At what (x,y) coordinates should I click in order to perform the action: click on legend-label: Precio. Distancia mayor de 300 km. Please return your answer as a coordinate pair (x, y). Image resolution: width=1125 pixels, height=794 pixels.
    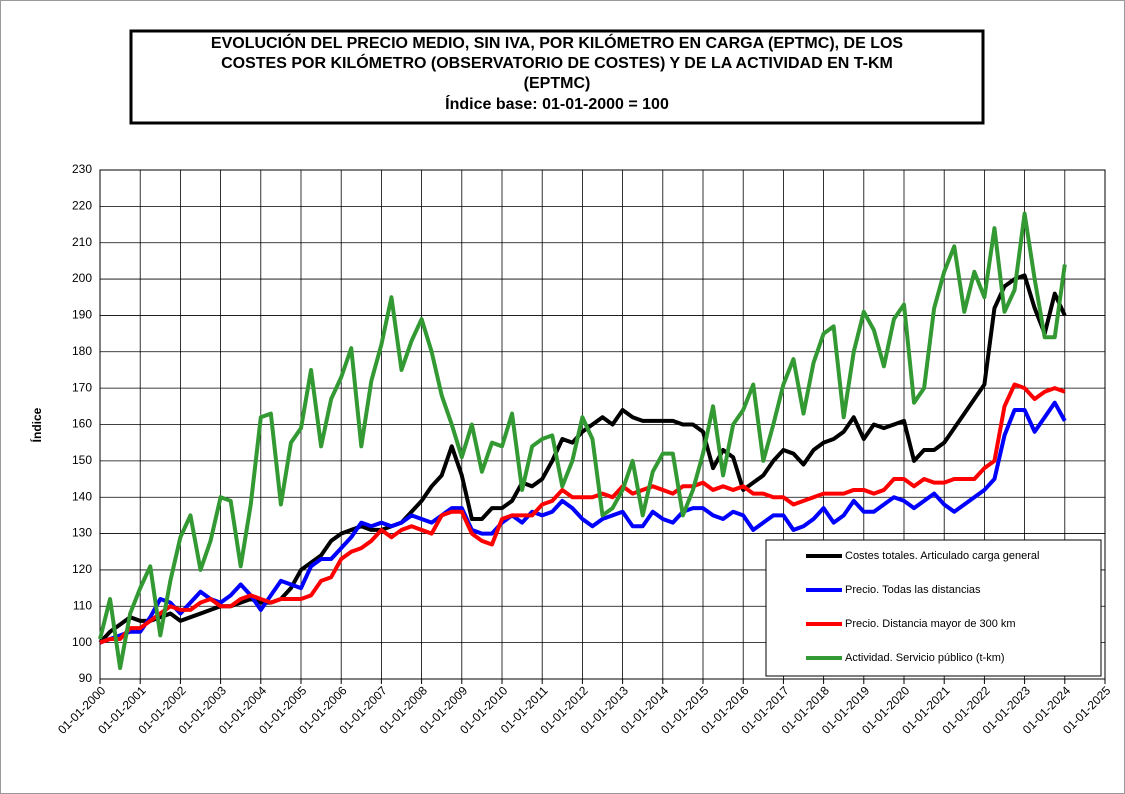
    Looking at the image, I should click on (930, 624).